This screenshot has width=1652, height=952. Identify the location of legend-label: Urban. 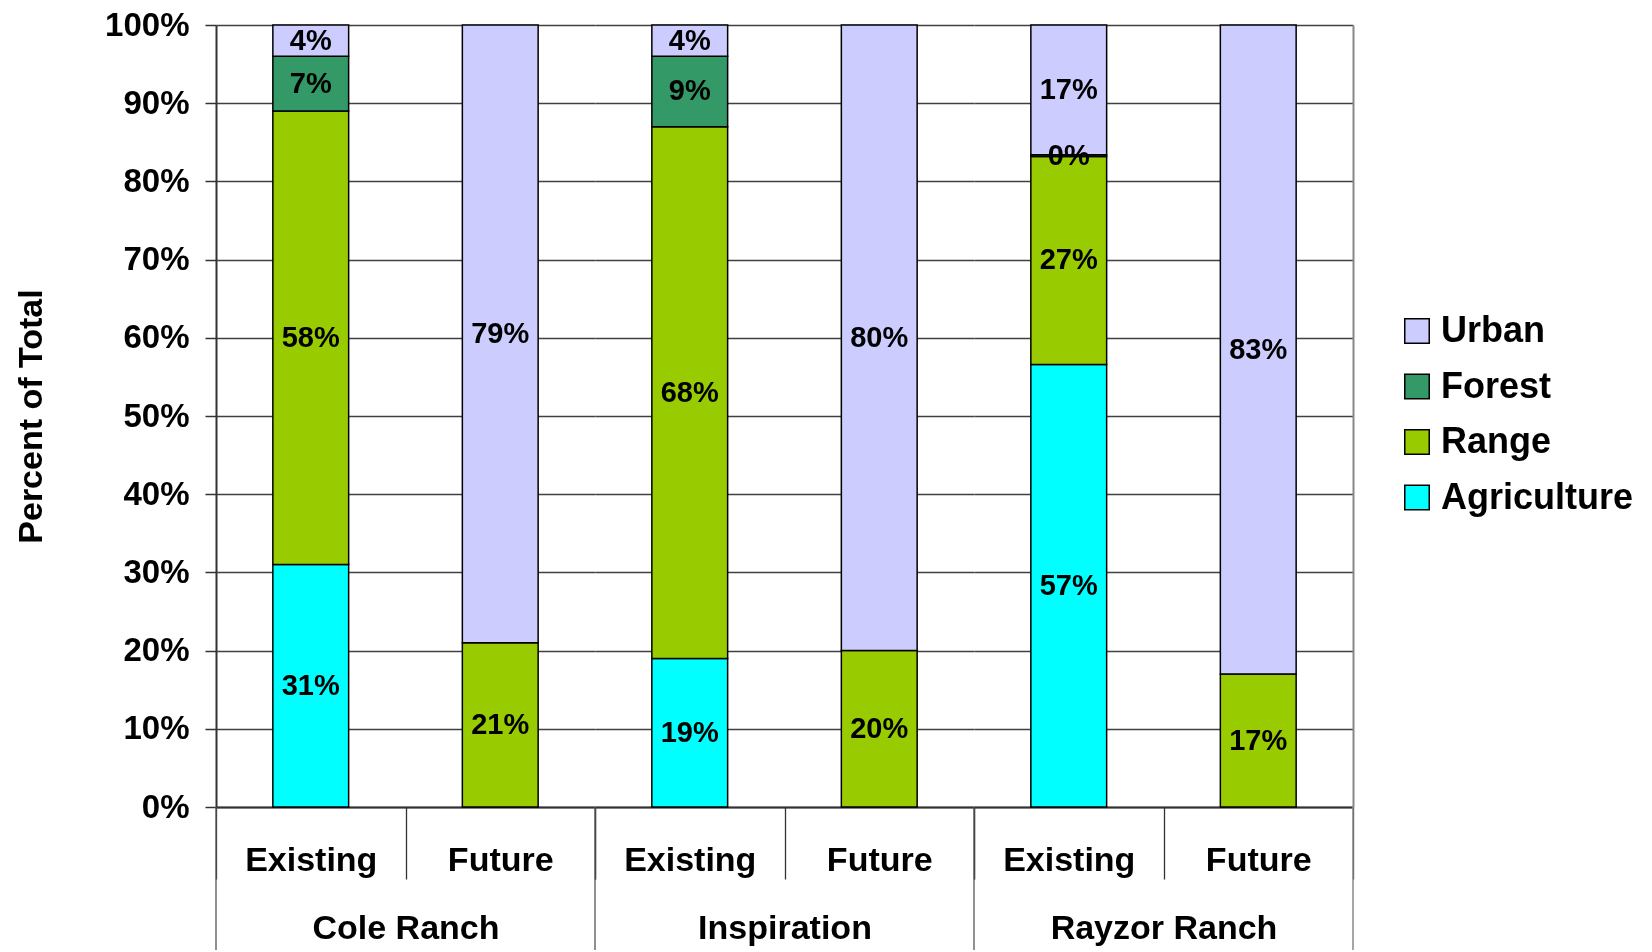
(1493, 329).